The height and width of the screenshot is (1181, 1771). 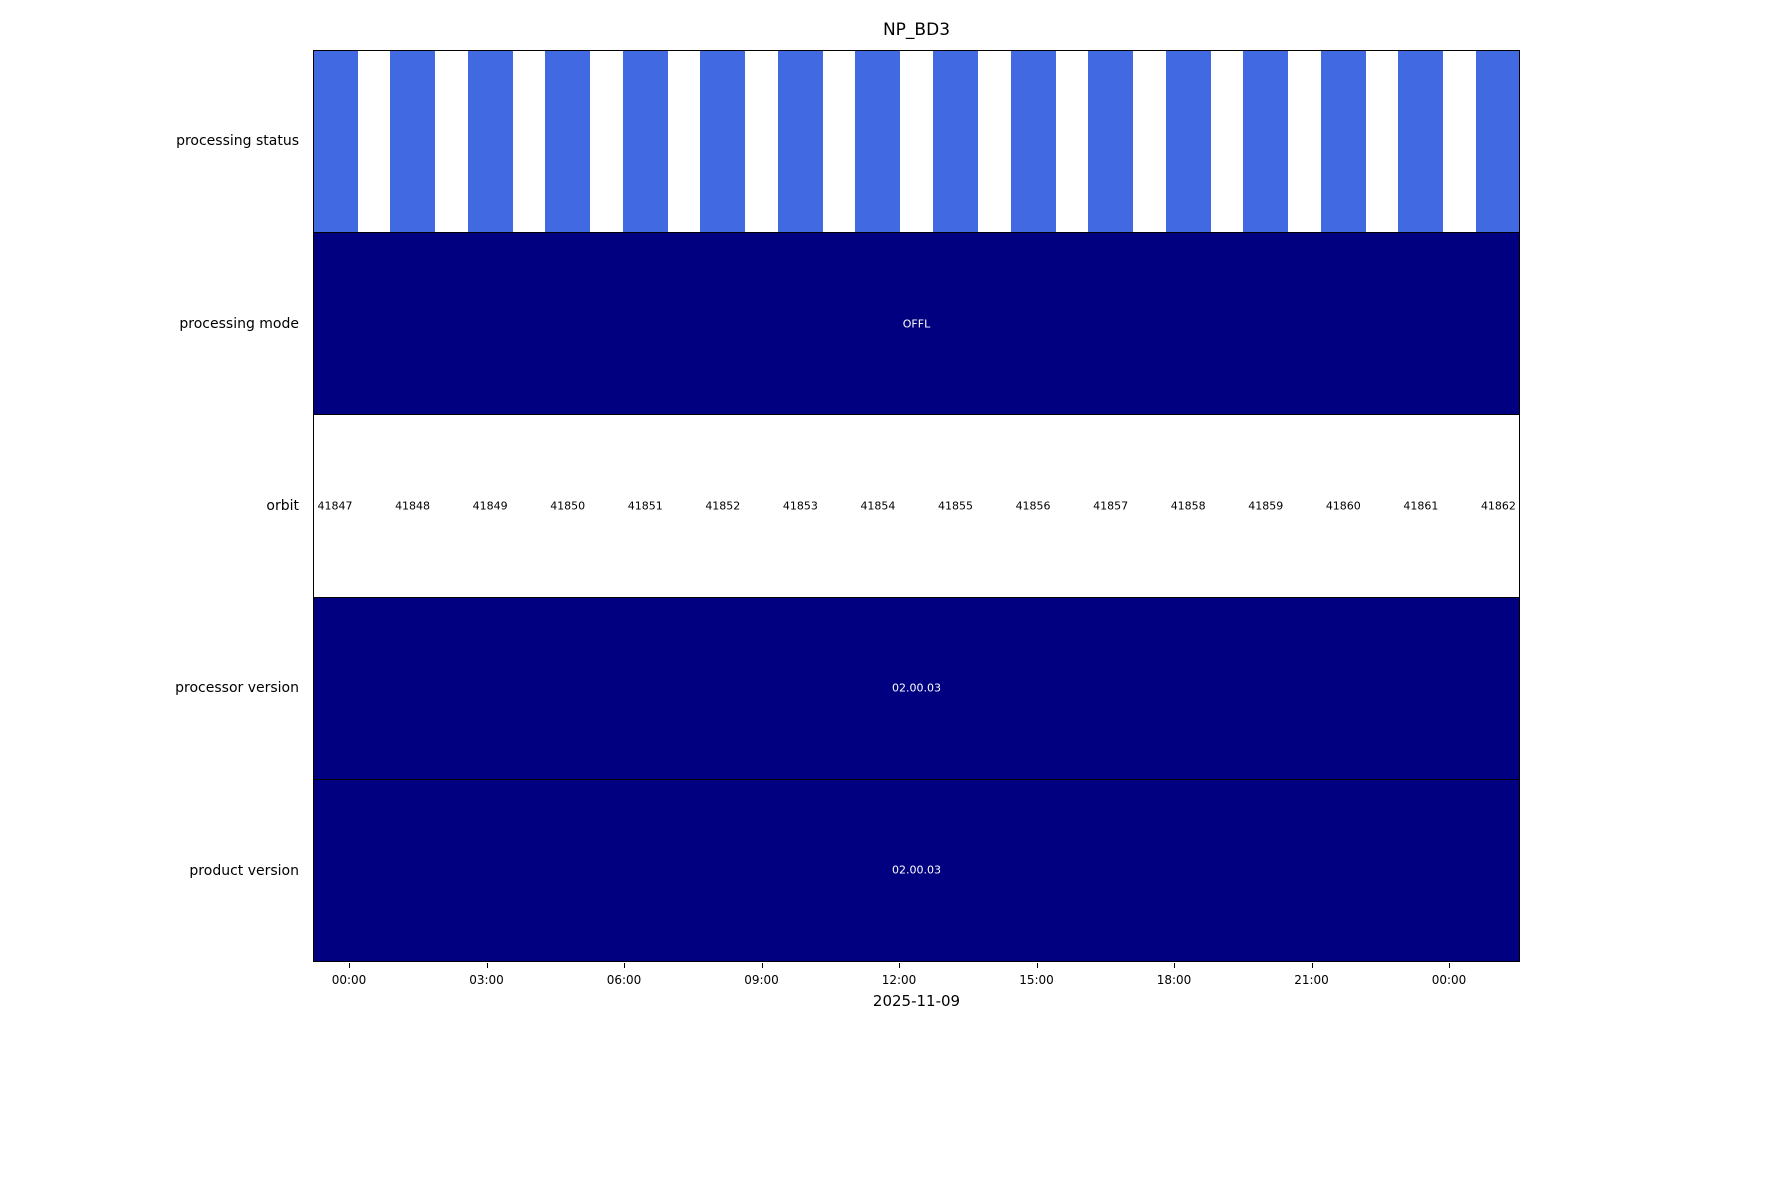 I want to click on orbit-number: 41857, so click(x=1111, y=506).